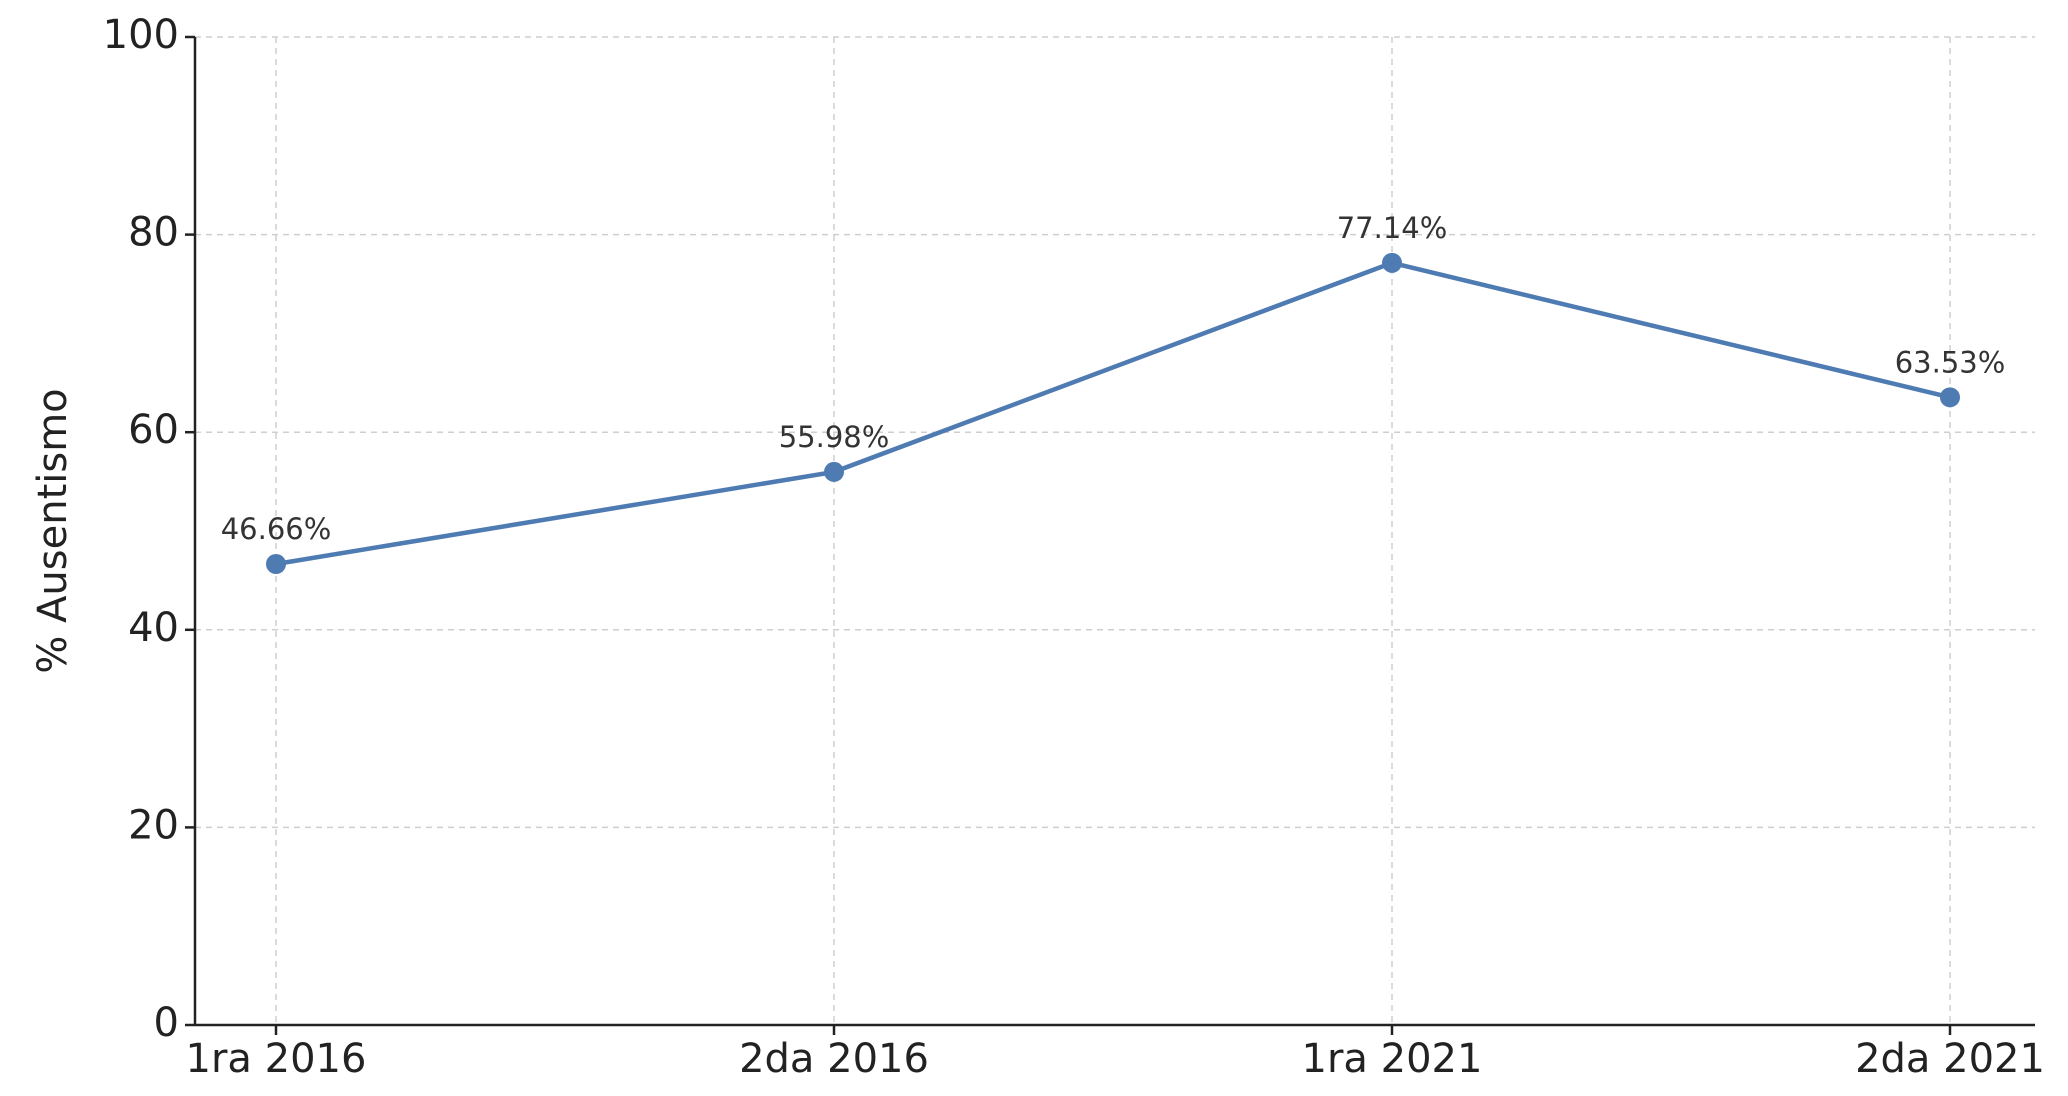 The image size is (2068, 1096). Describe the element at coordinates (834, 1059) in the screenshot. I see `x-tick-label: 2da 2016` at that location.